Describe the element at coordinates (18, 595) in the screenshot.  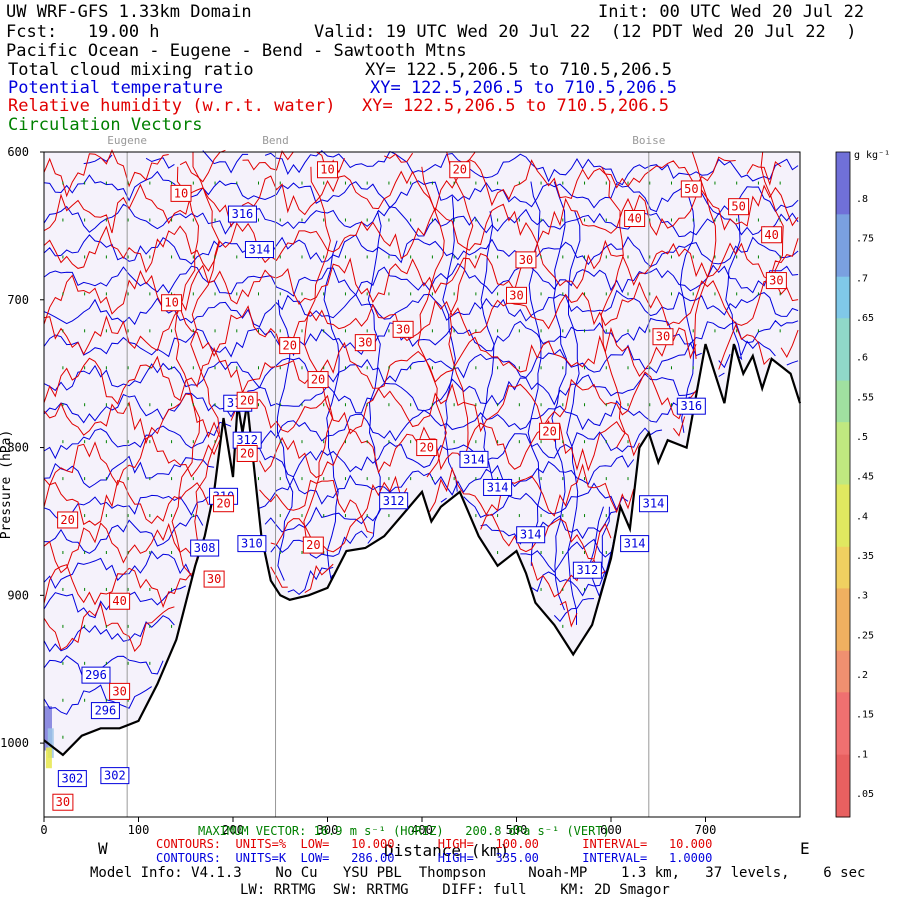
I see `y-tick-label: 900` at that location.